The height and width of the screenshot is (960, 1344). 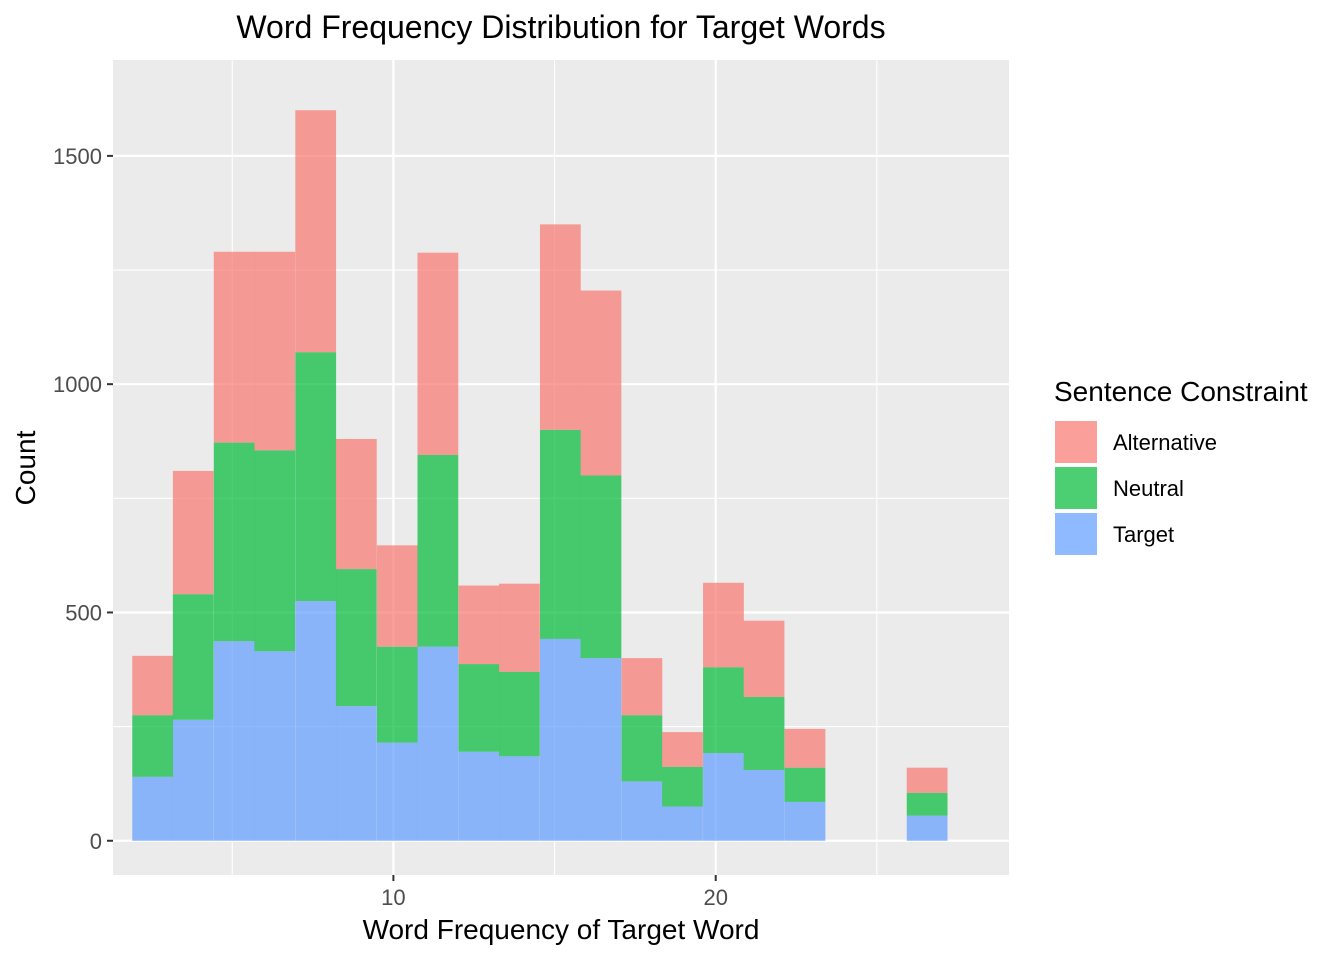 I want to click on y-tick-label: 0, so click(x=96, y=841).